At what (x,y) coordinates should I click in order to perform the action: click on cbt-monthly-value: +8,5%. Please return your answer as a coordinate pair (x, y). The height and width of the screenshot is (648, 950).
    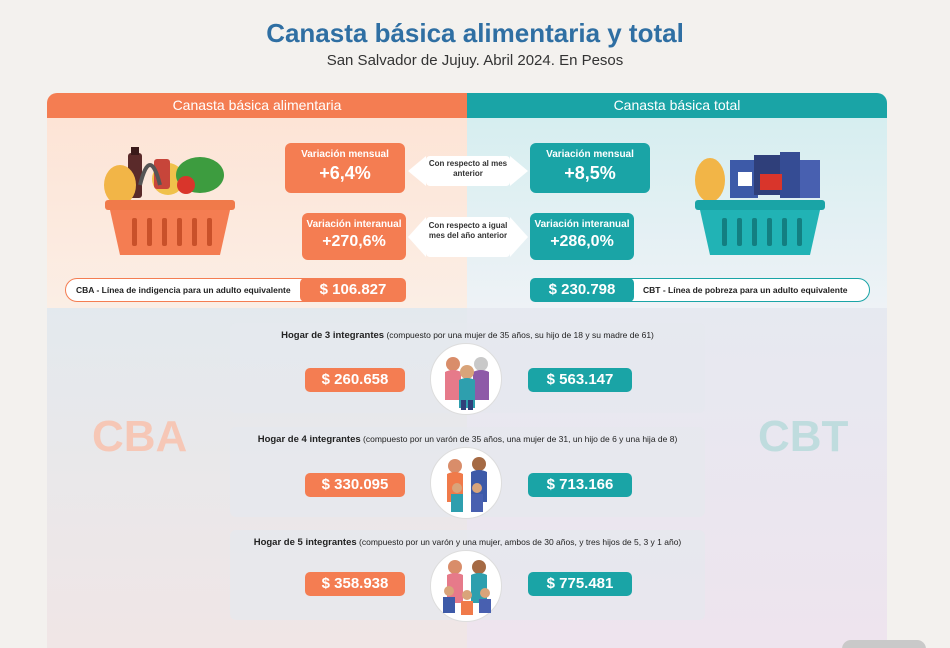
    Looking at the image, I should click on (590, 173).